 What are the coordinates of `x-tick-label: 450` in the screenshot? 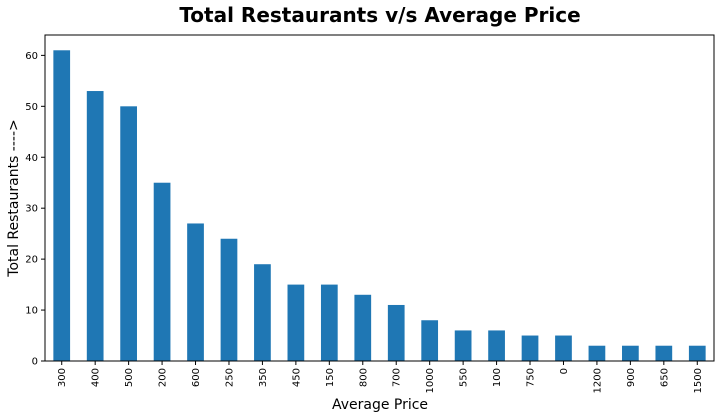 It's located at (296, 377).